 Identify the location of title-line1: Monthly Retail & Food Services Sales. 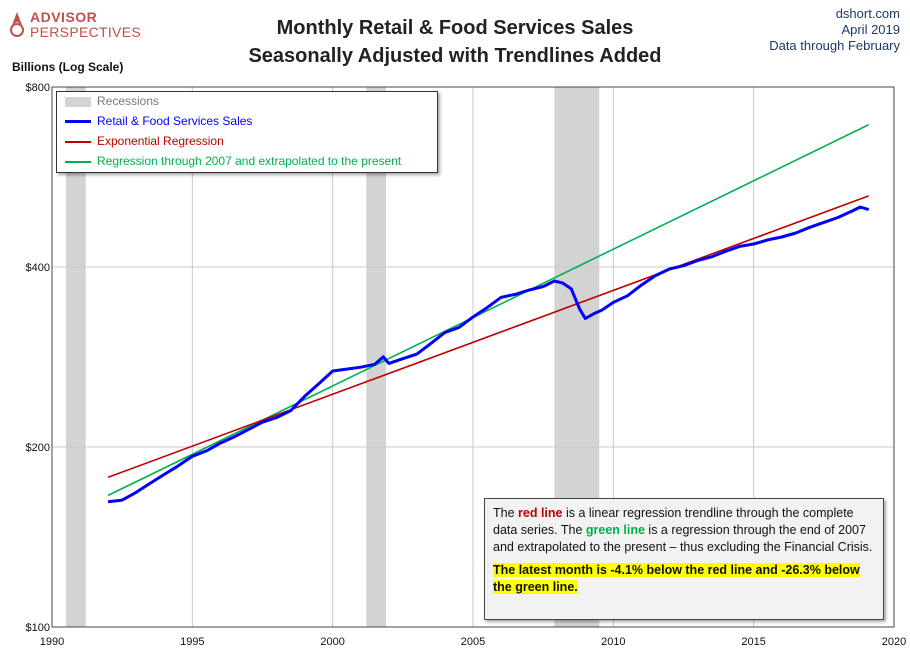
(455, 28).